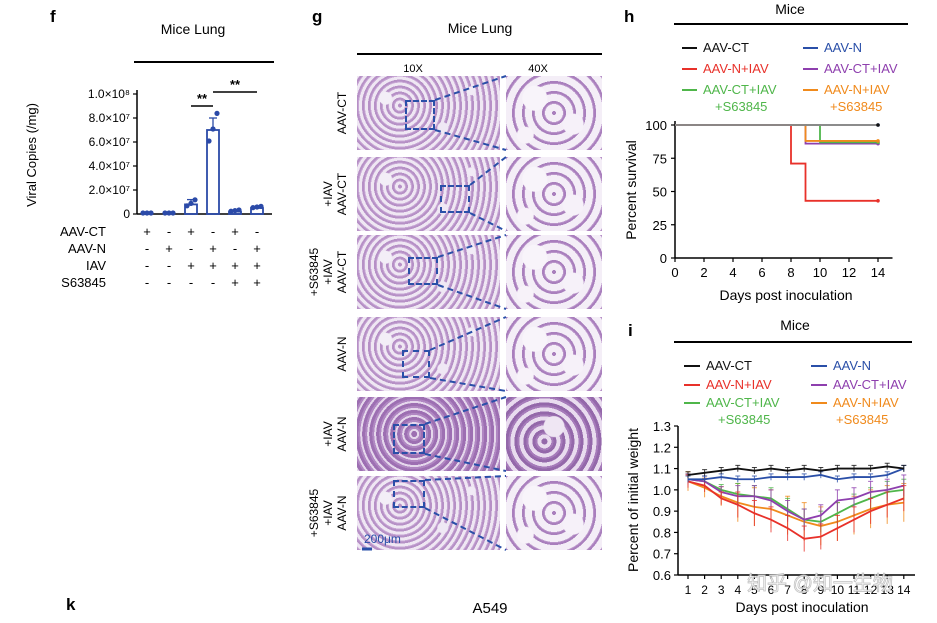  Describe the element at coordinates (109, 166) in the screenshot. I see `f-ytick-label: 4.0×10⁷` at that location.